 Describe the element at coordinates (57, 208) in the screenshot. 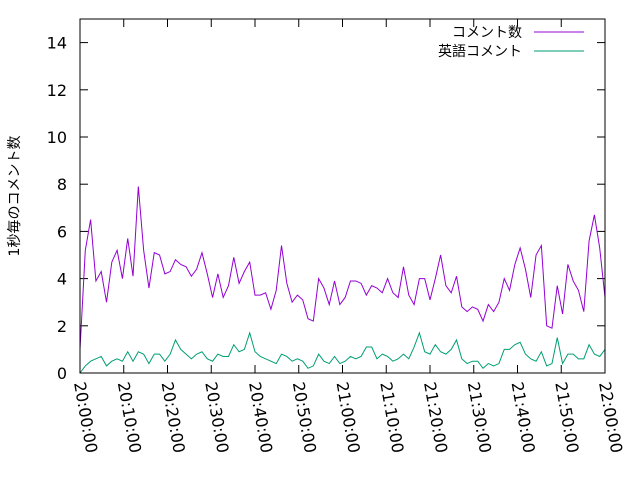

I see `y-tick-labels: 0 2 4 6 8 10 12 14` at that location.